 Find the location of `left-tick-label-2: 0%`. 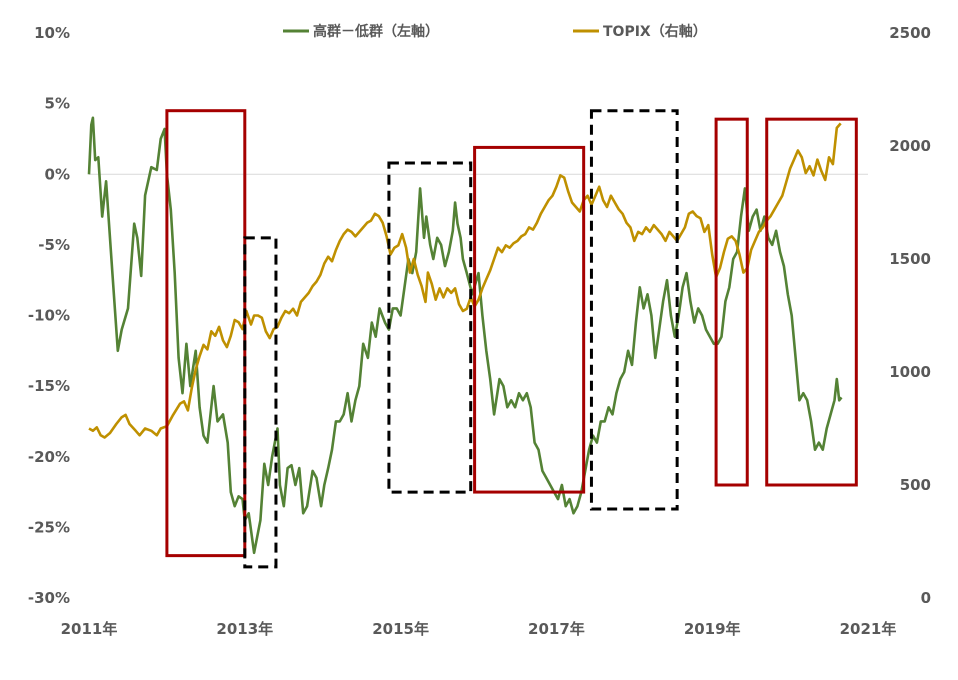

left-tick-label-2: 0% is located at coordinates (57, 174).